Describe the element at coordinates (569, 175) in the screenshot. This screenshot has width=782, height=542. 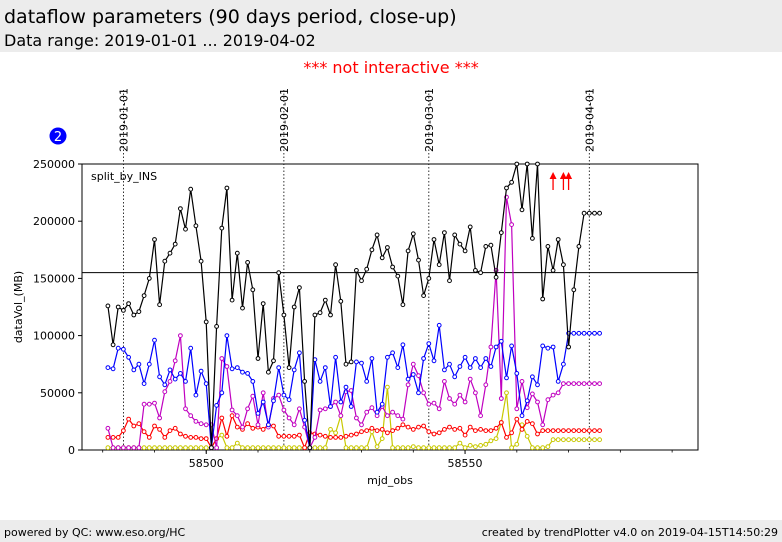
I see `clip-arrow-head` at that location.